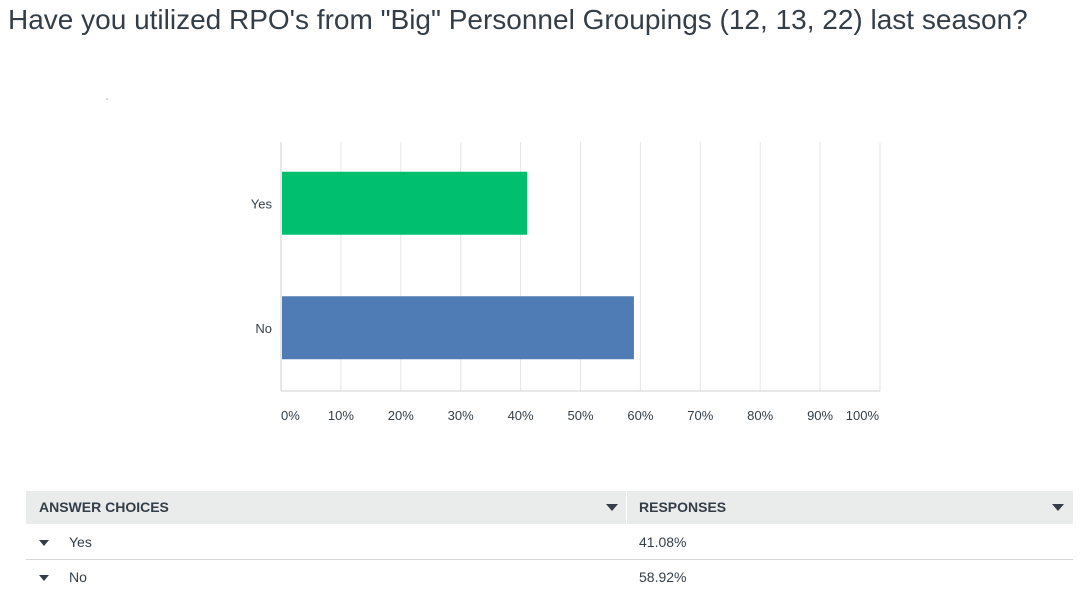 This screenshot has height=594, width=1082. What do you see at coordinates (549, 577) in the screenshot?
I see `table-row: No 58.92%` at bounding box center [549, 577].